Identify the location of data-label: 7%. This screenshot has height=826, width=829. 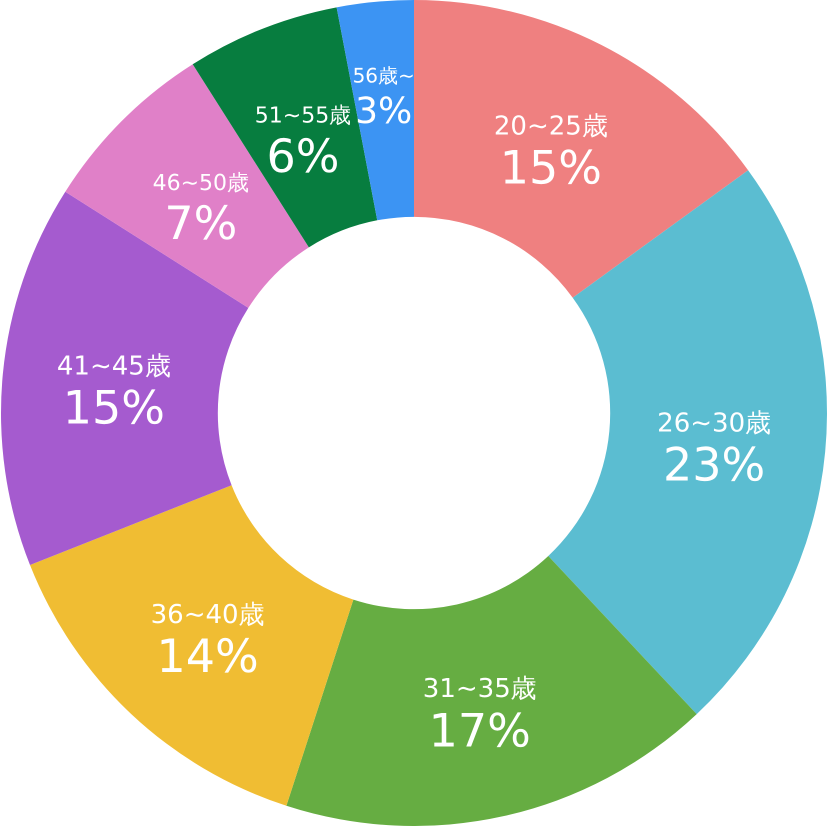
(201, 223).